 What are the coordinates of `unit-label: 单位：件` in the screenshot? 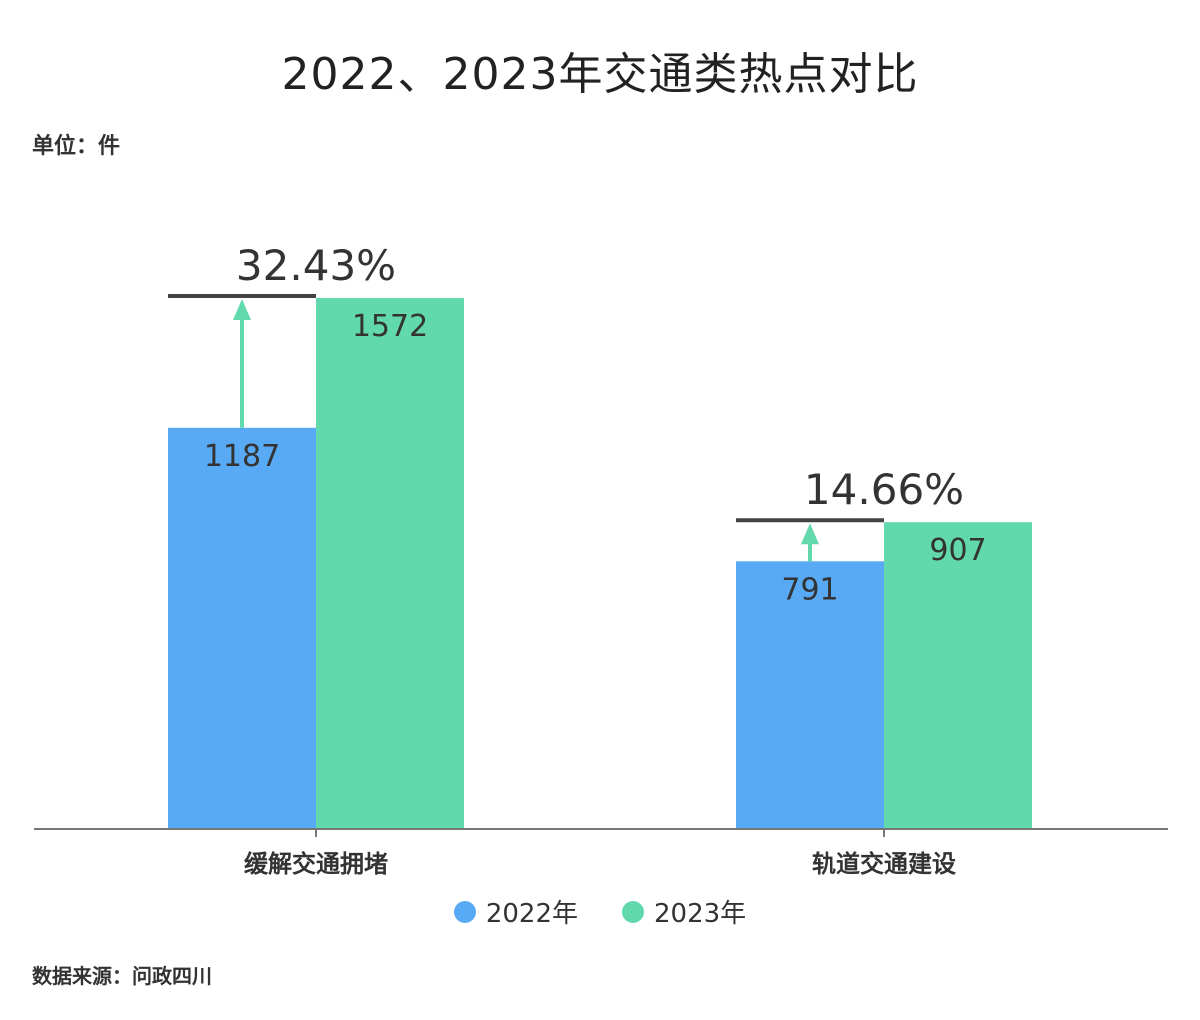 It's located at (76, 146).